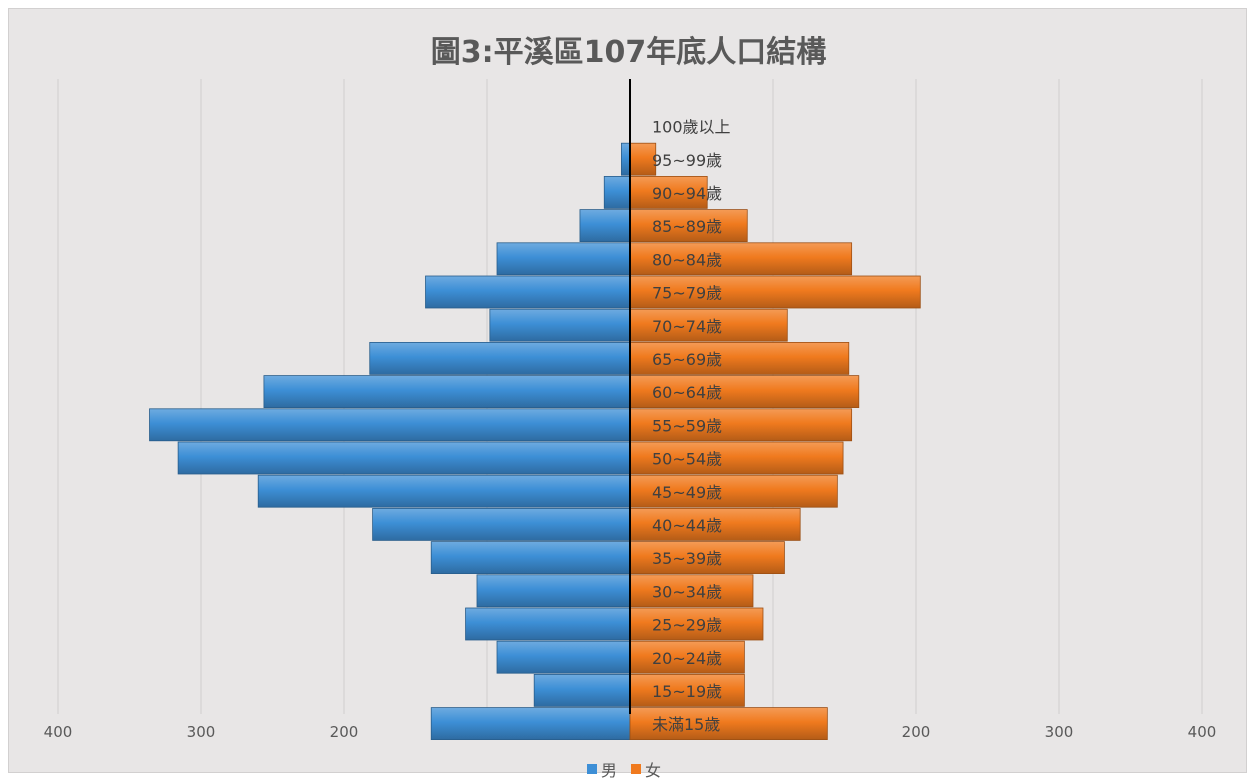 The width and height of the screenshot is (1253, 781). Describe the element at coordinates (687, 425) in the screenshot. I see `age-group-label: 55~59歲` at that location.